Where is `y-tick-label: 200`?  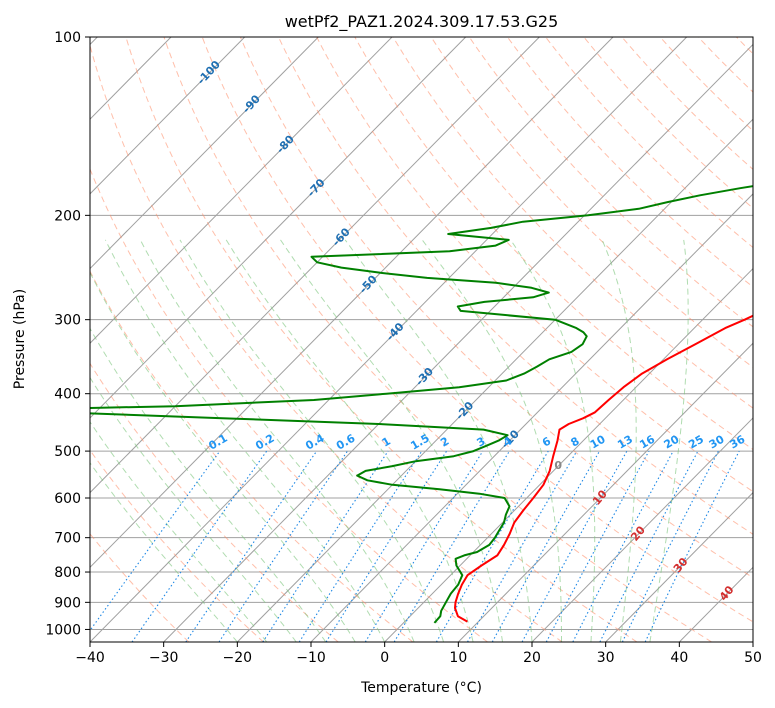
y-tick-label: 200 is located at coordinates (67, 216).